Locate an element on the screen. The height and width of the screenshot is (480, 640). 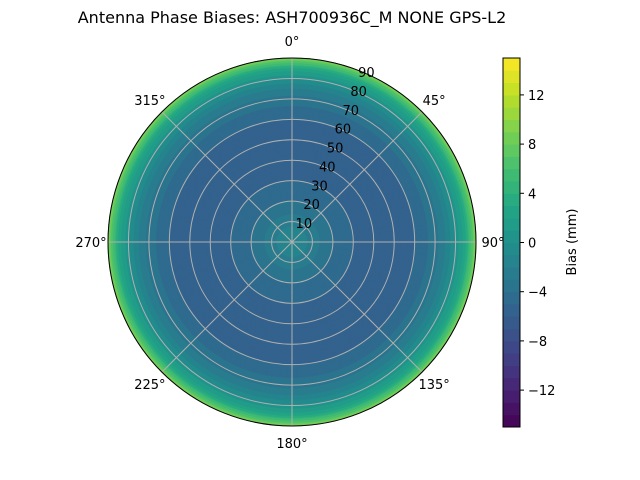
radial-tick-label: 70 is located at coordinates (350, 111).